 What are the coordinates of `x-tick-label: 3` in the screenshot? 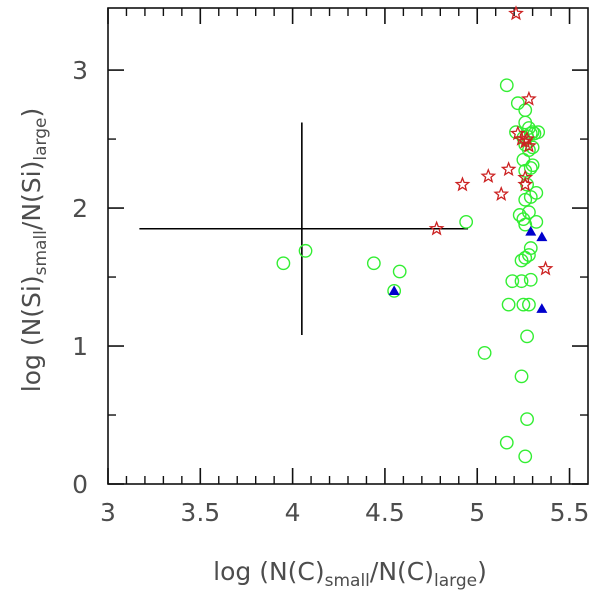 It's located at (108, 512).